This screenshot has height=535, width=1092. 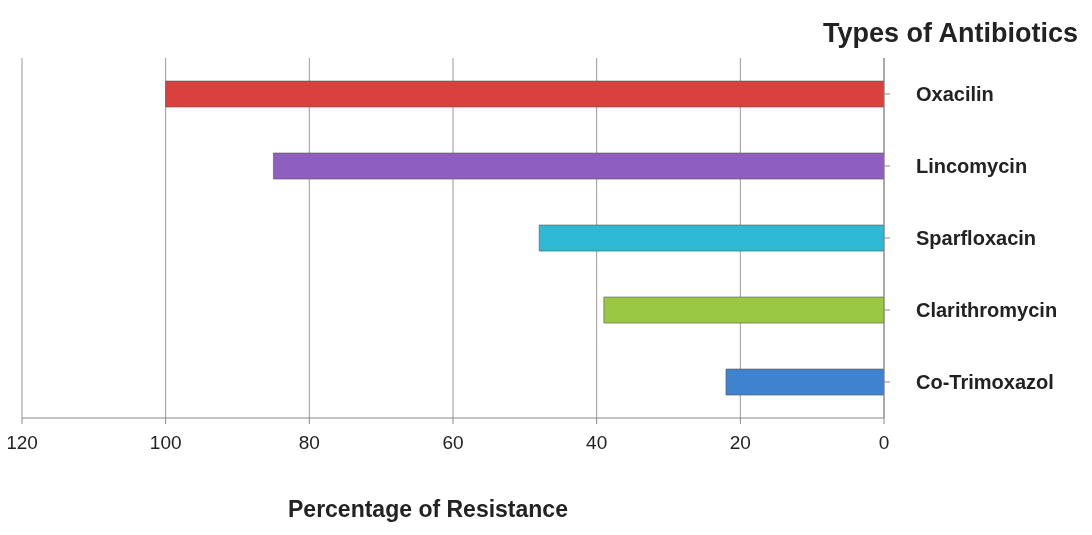 What do you see at coordinates (976, 238) in the screenshot?
I see `y-tick-label: Sparfloxacin` at bounding box center [976, 238].